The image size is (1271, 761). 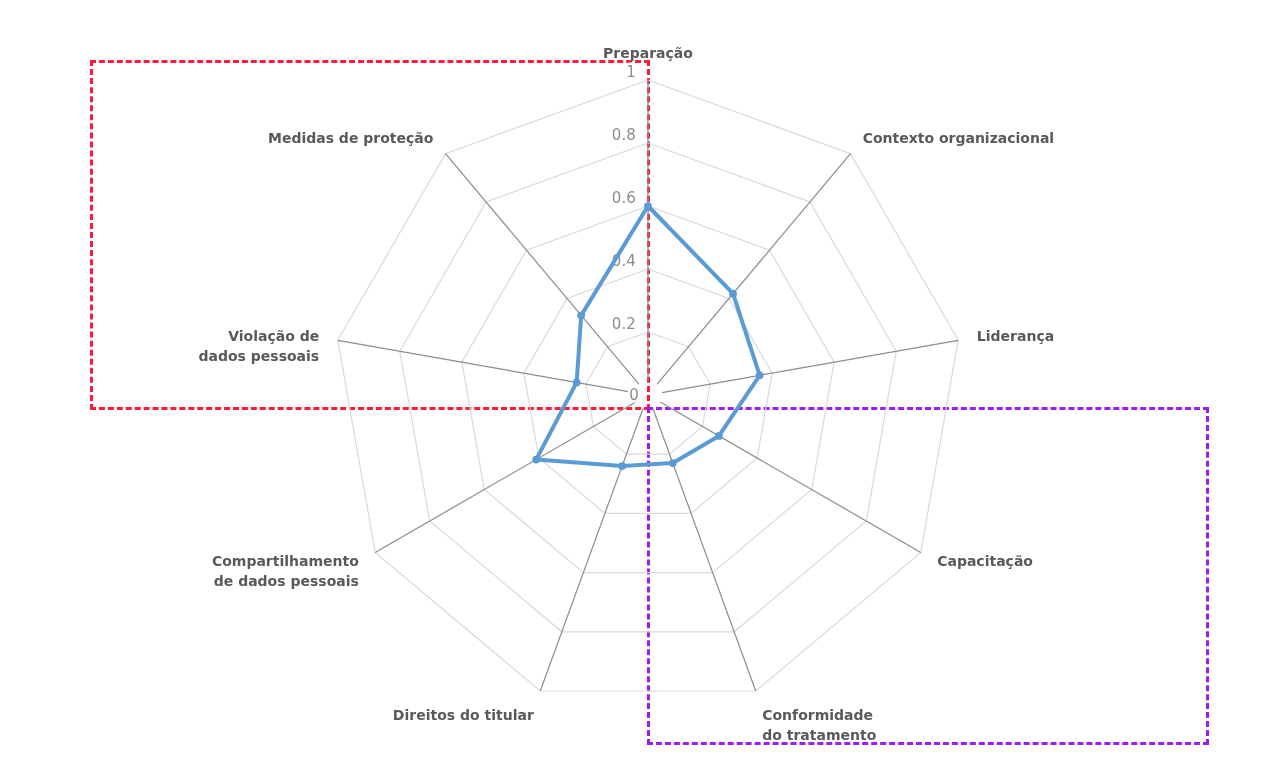 I want to click on spoke-label: Compartilhamento de dados pessoais, so click(x=285, y=570).